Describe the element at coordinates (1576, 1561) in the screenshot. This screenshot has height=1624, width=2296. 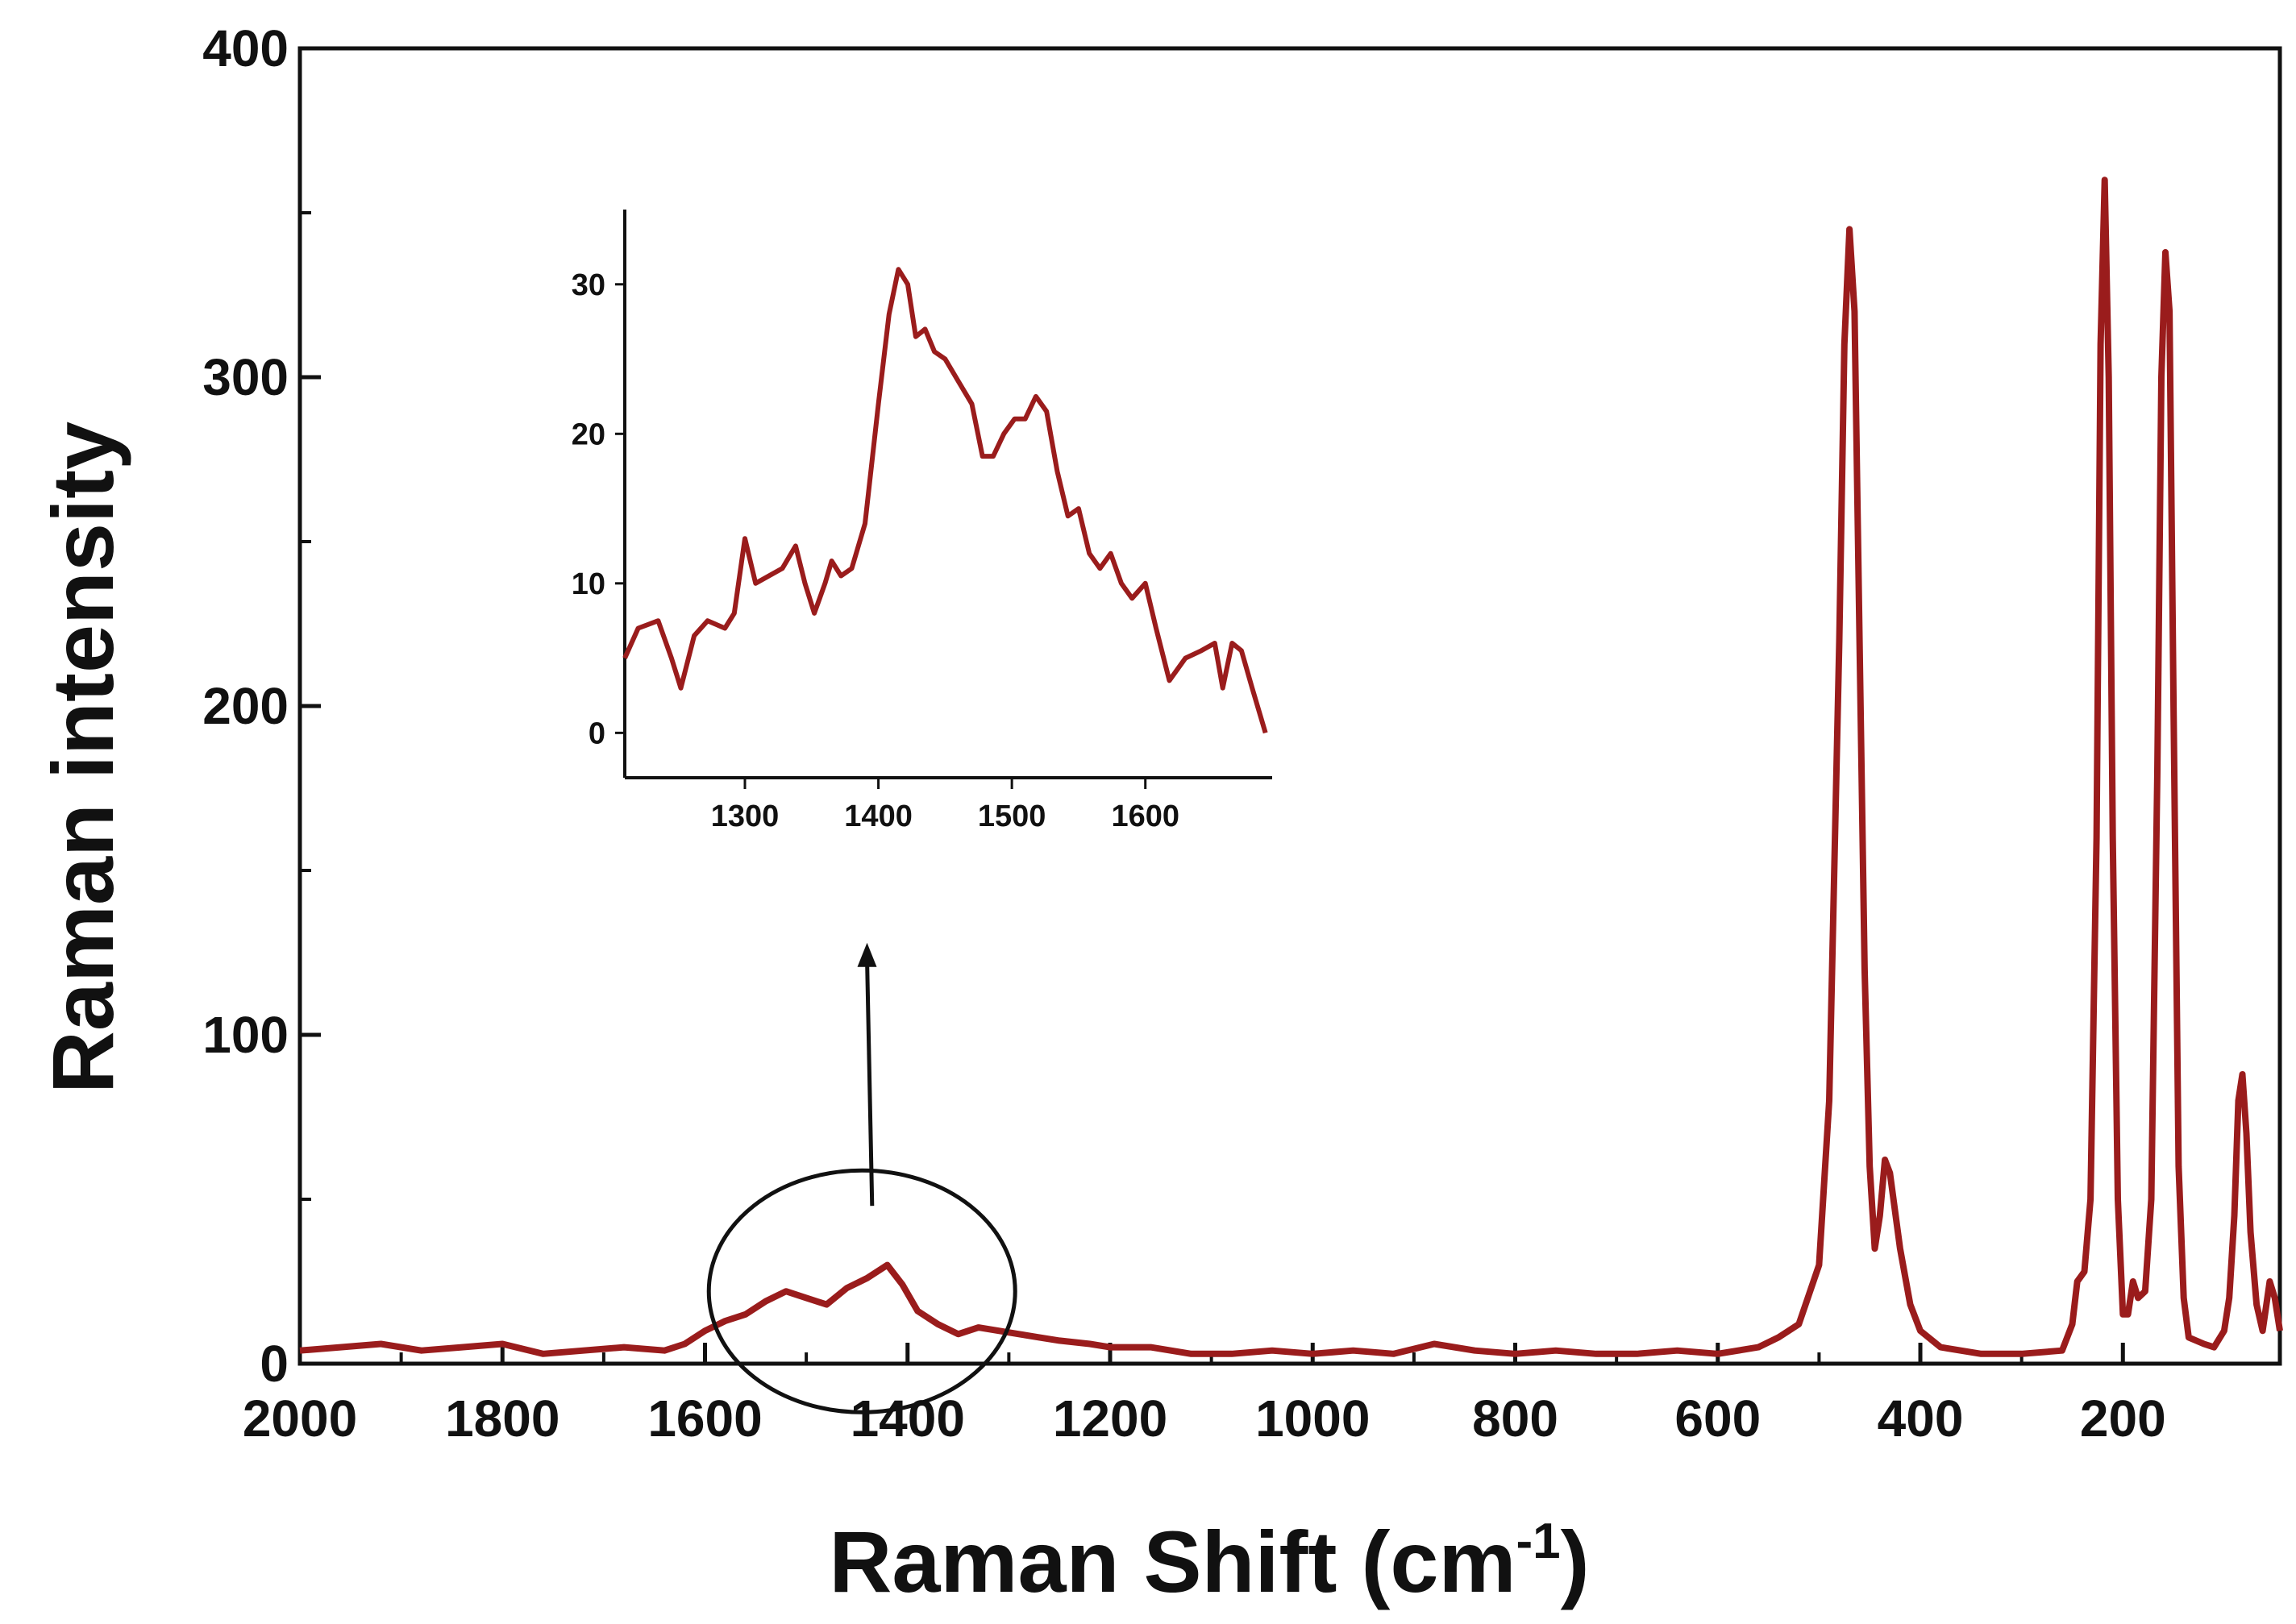
I see `x-axis-title-close: )` at that location.